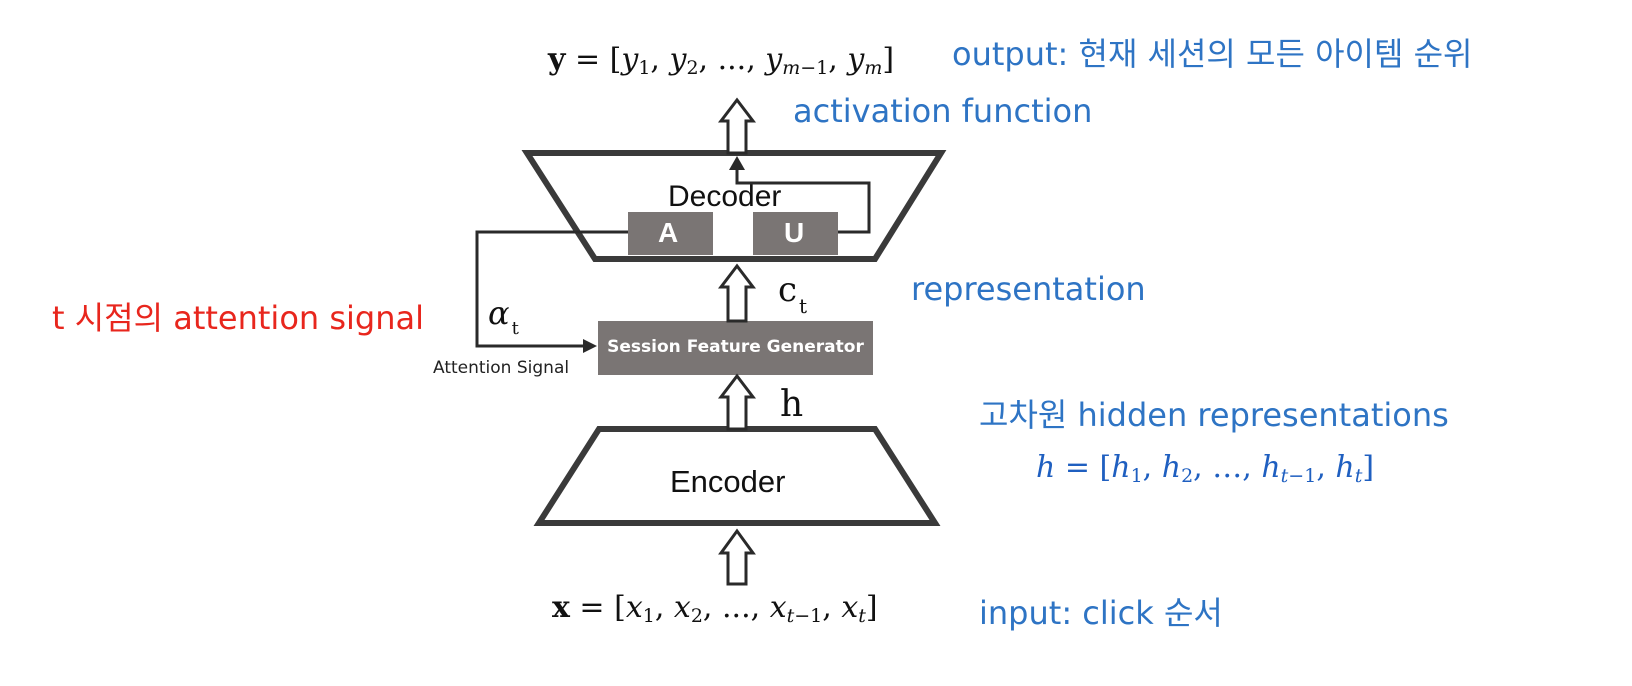  I want to click on decoder-label: Decoder, so click(725, 196).